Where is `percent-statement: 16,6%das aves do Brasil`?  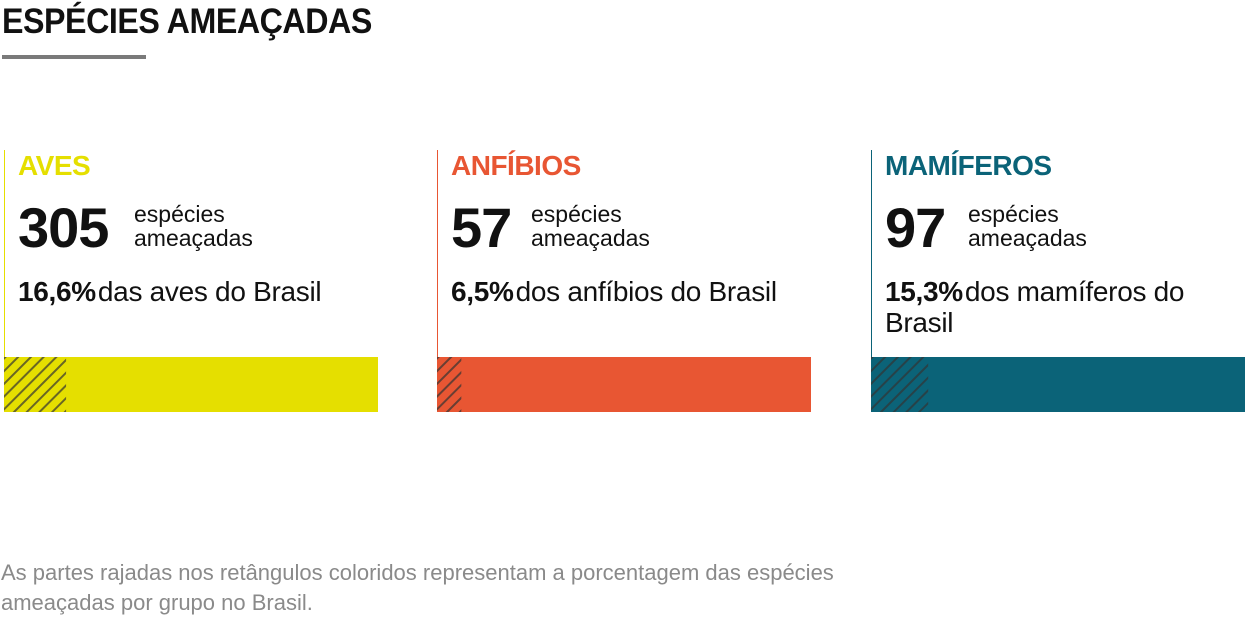
percent-statement: 16,6%das aves do Brasil is located at coordinates (183, 291).